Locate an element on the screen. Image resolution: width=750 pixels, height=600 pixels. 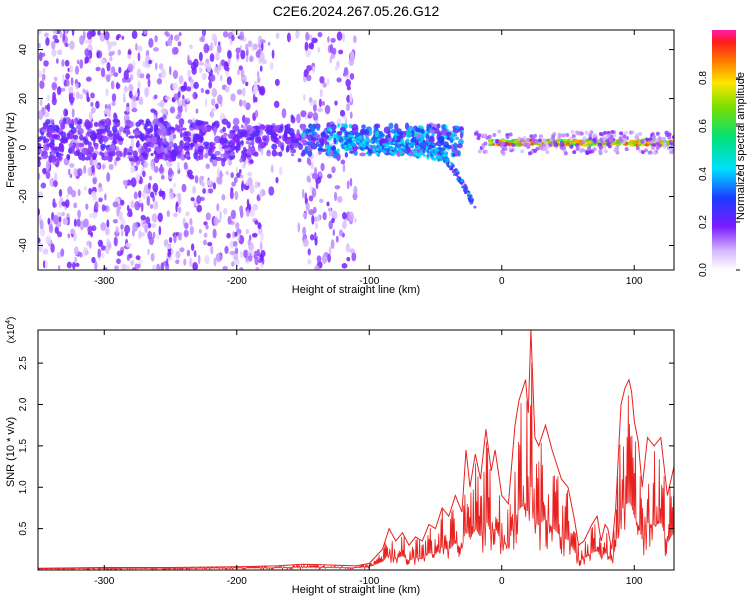
colorbar-gradient is located at coordinates (724, 150).